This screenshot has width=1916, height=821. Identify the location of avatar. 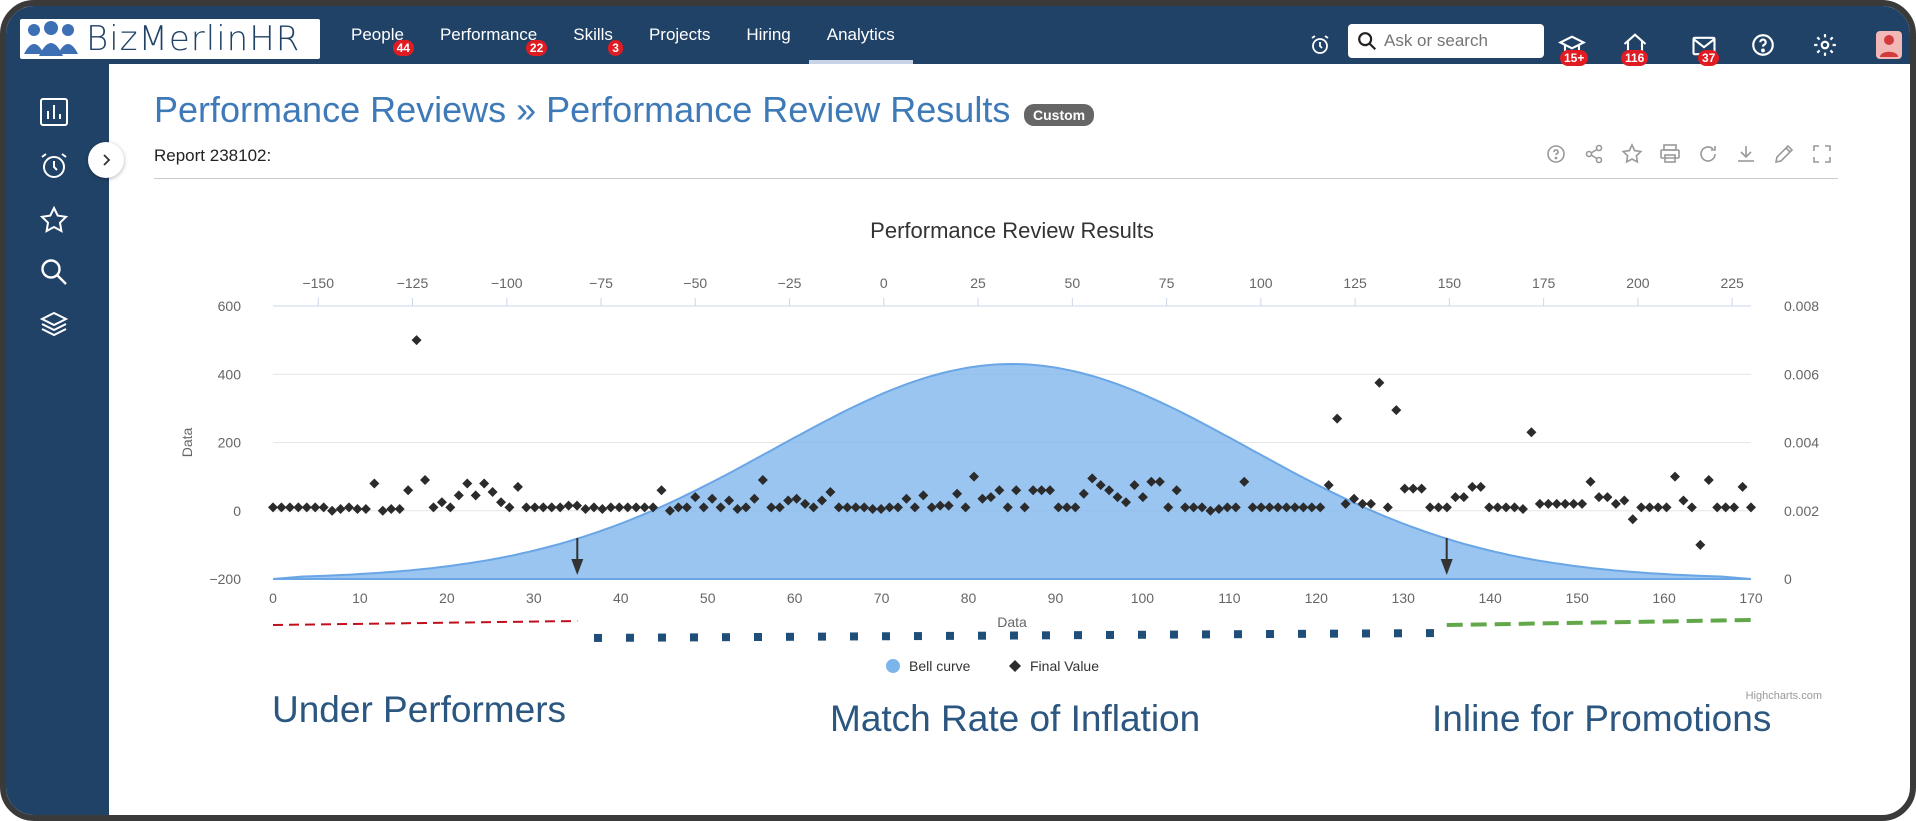
(1889, 45).